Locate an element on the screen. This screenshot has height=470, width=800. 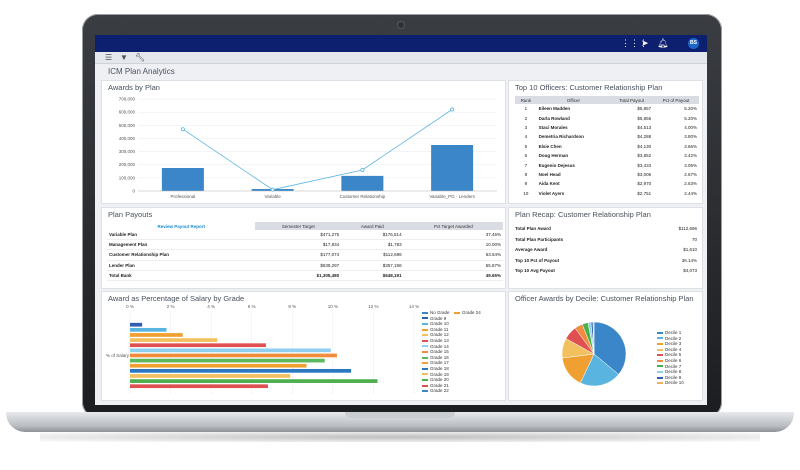
filter-icon: ▼ is located at coordinates (124, 57).